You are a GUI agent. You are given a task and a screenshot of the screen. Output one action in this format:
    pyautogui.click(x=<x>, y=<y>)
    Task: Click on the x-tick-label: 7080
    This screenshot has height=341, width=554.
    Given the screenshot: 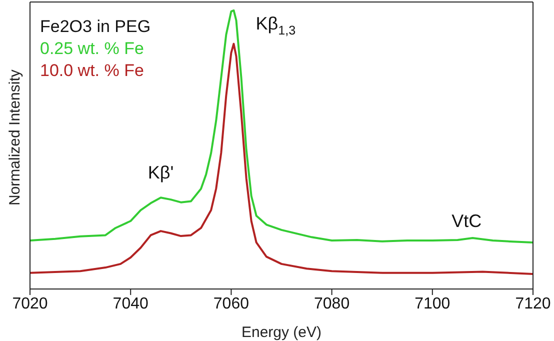 What is the action you would take?
    pyautogui.click(x=332, y=303)
    